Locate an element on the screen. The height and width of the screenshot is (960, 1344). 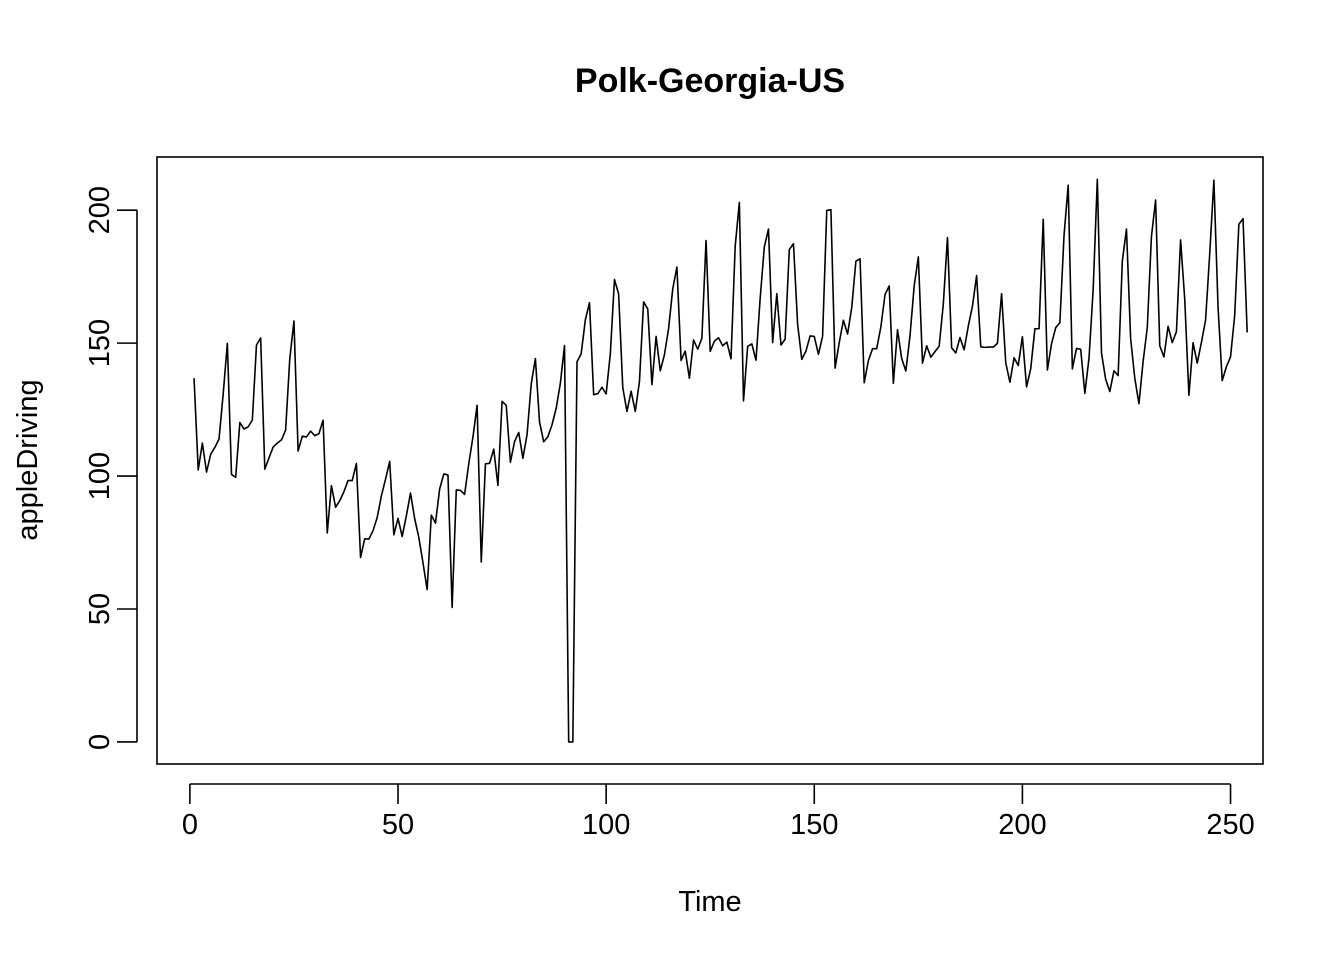
y-axis-label: appleDriving is located at coordinates (28, 459).